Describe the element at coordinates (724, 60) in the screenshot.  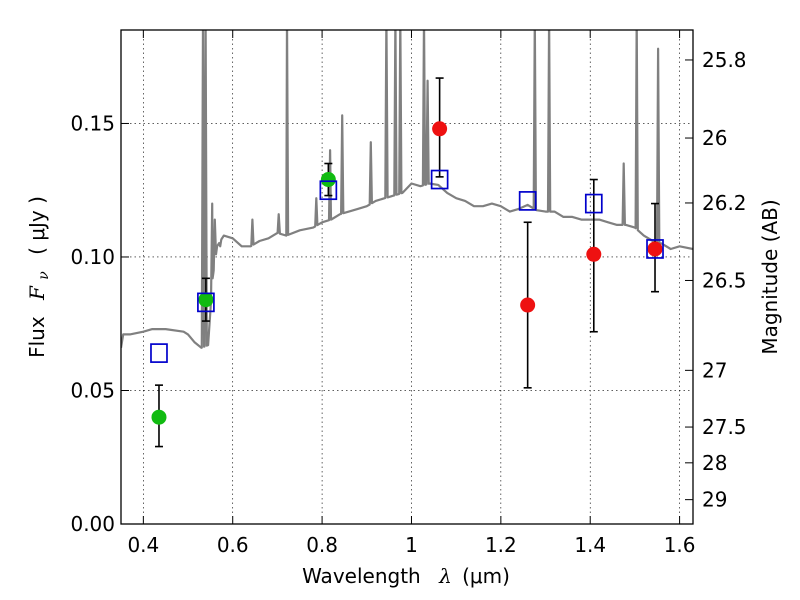
I see `magnitude-tick-label: 25.8` at that location.